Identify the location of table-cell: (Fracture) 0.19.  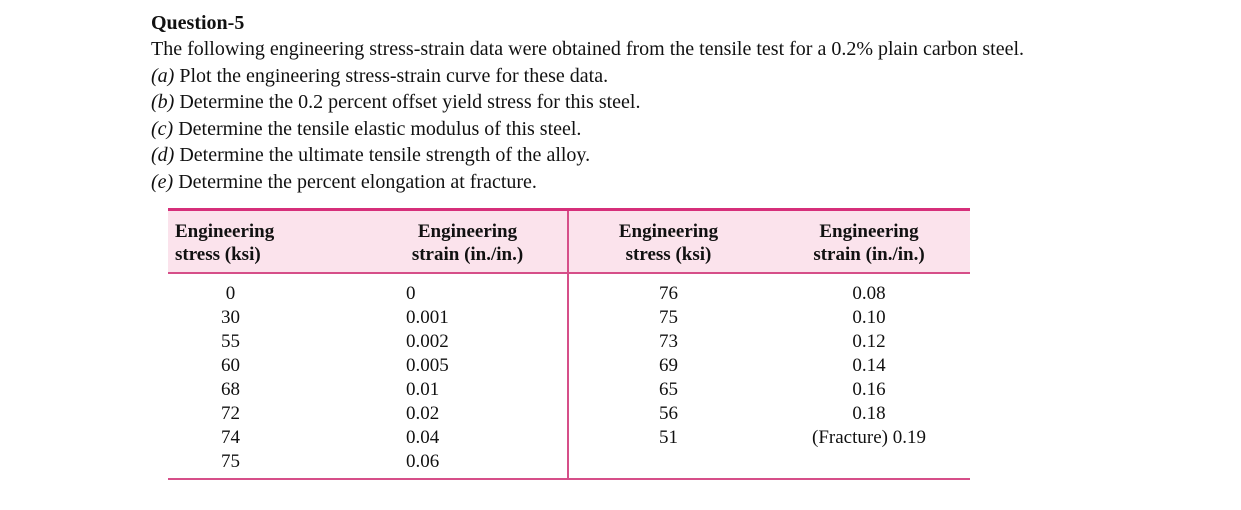
(869, 437).